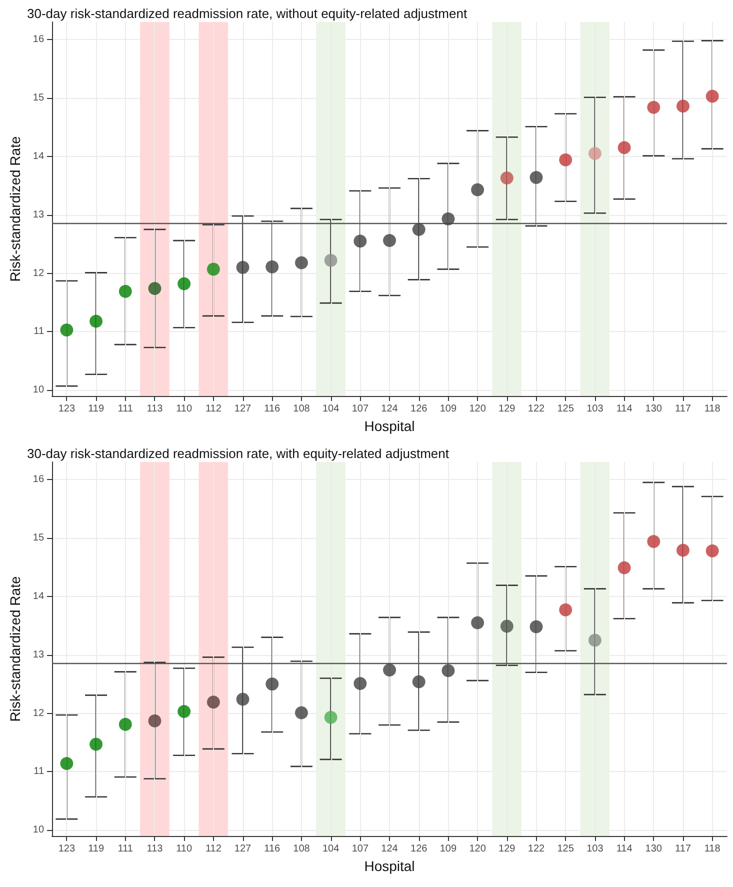  Describe the element at coordinates (38, 273) in the screenshot. I see `y-tick-label: 12` at that location.